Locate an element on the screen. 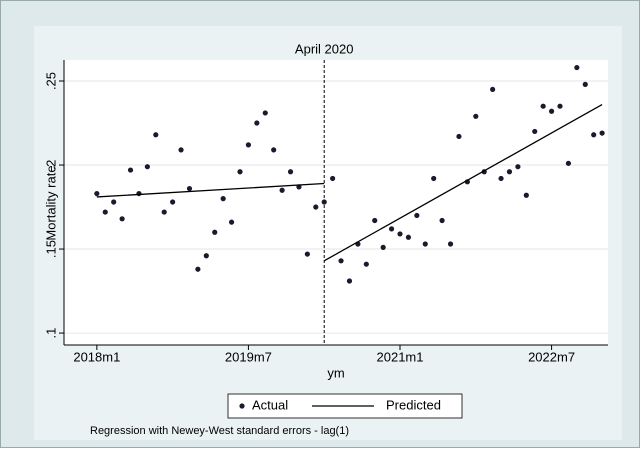 This screenshot has width=640, height=453. x-tick-label: 2022m7 is located at coordinates (551, 356).